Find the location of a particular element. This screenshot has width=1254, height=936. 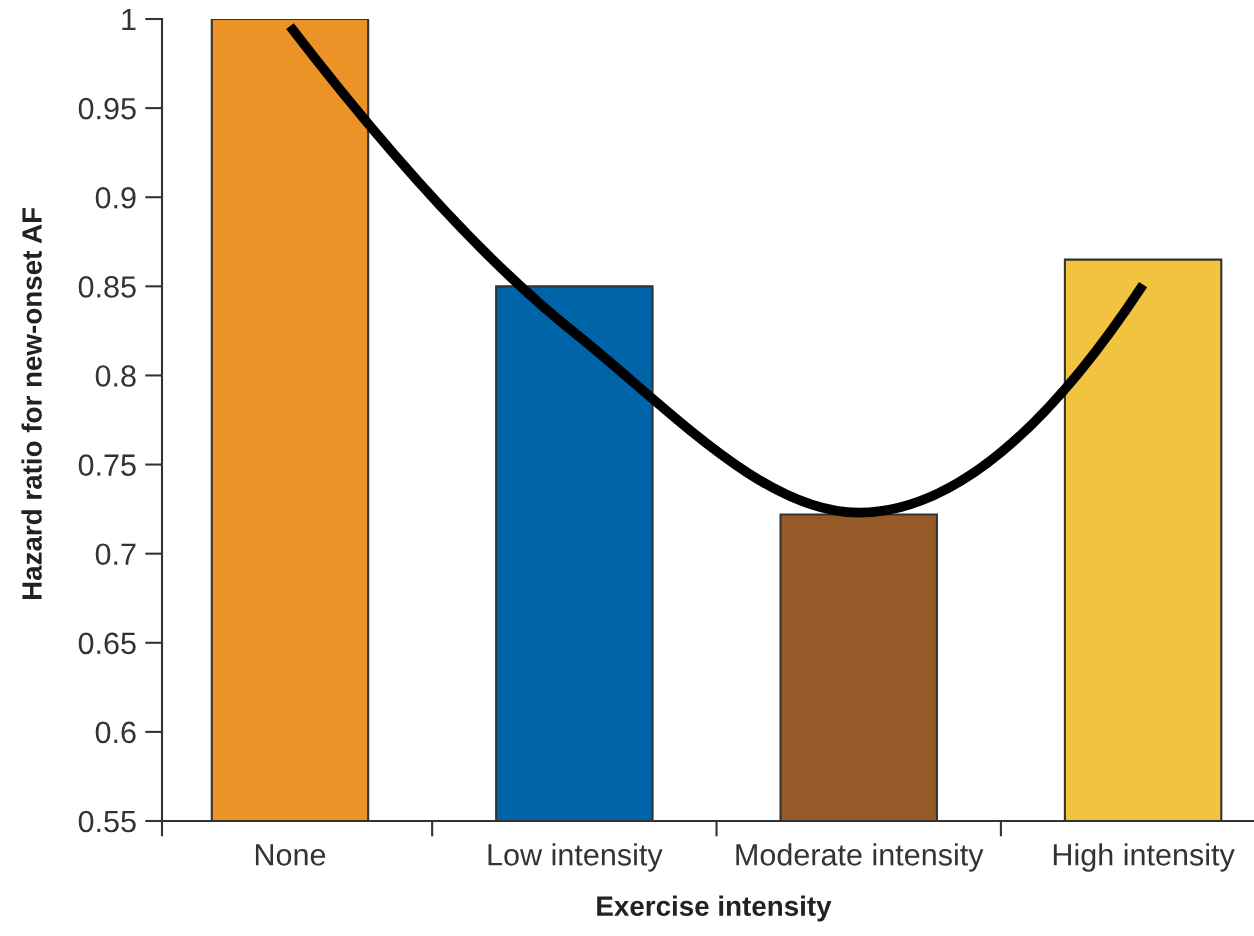

y-tick-label: 0.8 is located at coordinates (115, 376).